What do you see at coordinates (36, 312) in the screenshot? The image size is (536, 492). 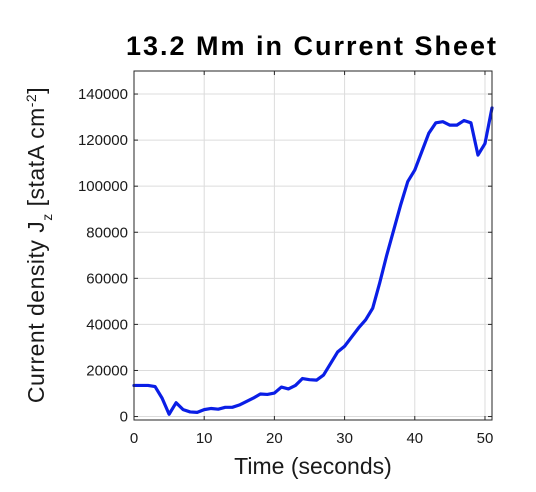 I see `y-axis-label-prefix: Current density J` at bounding box center [36, 312].